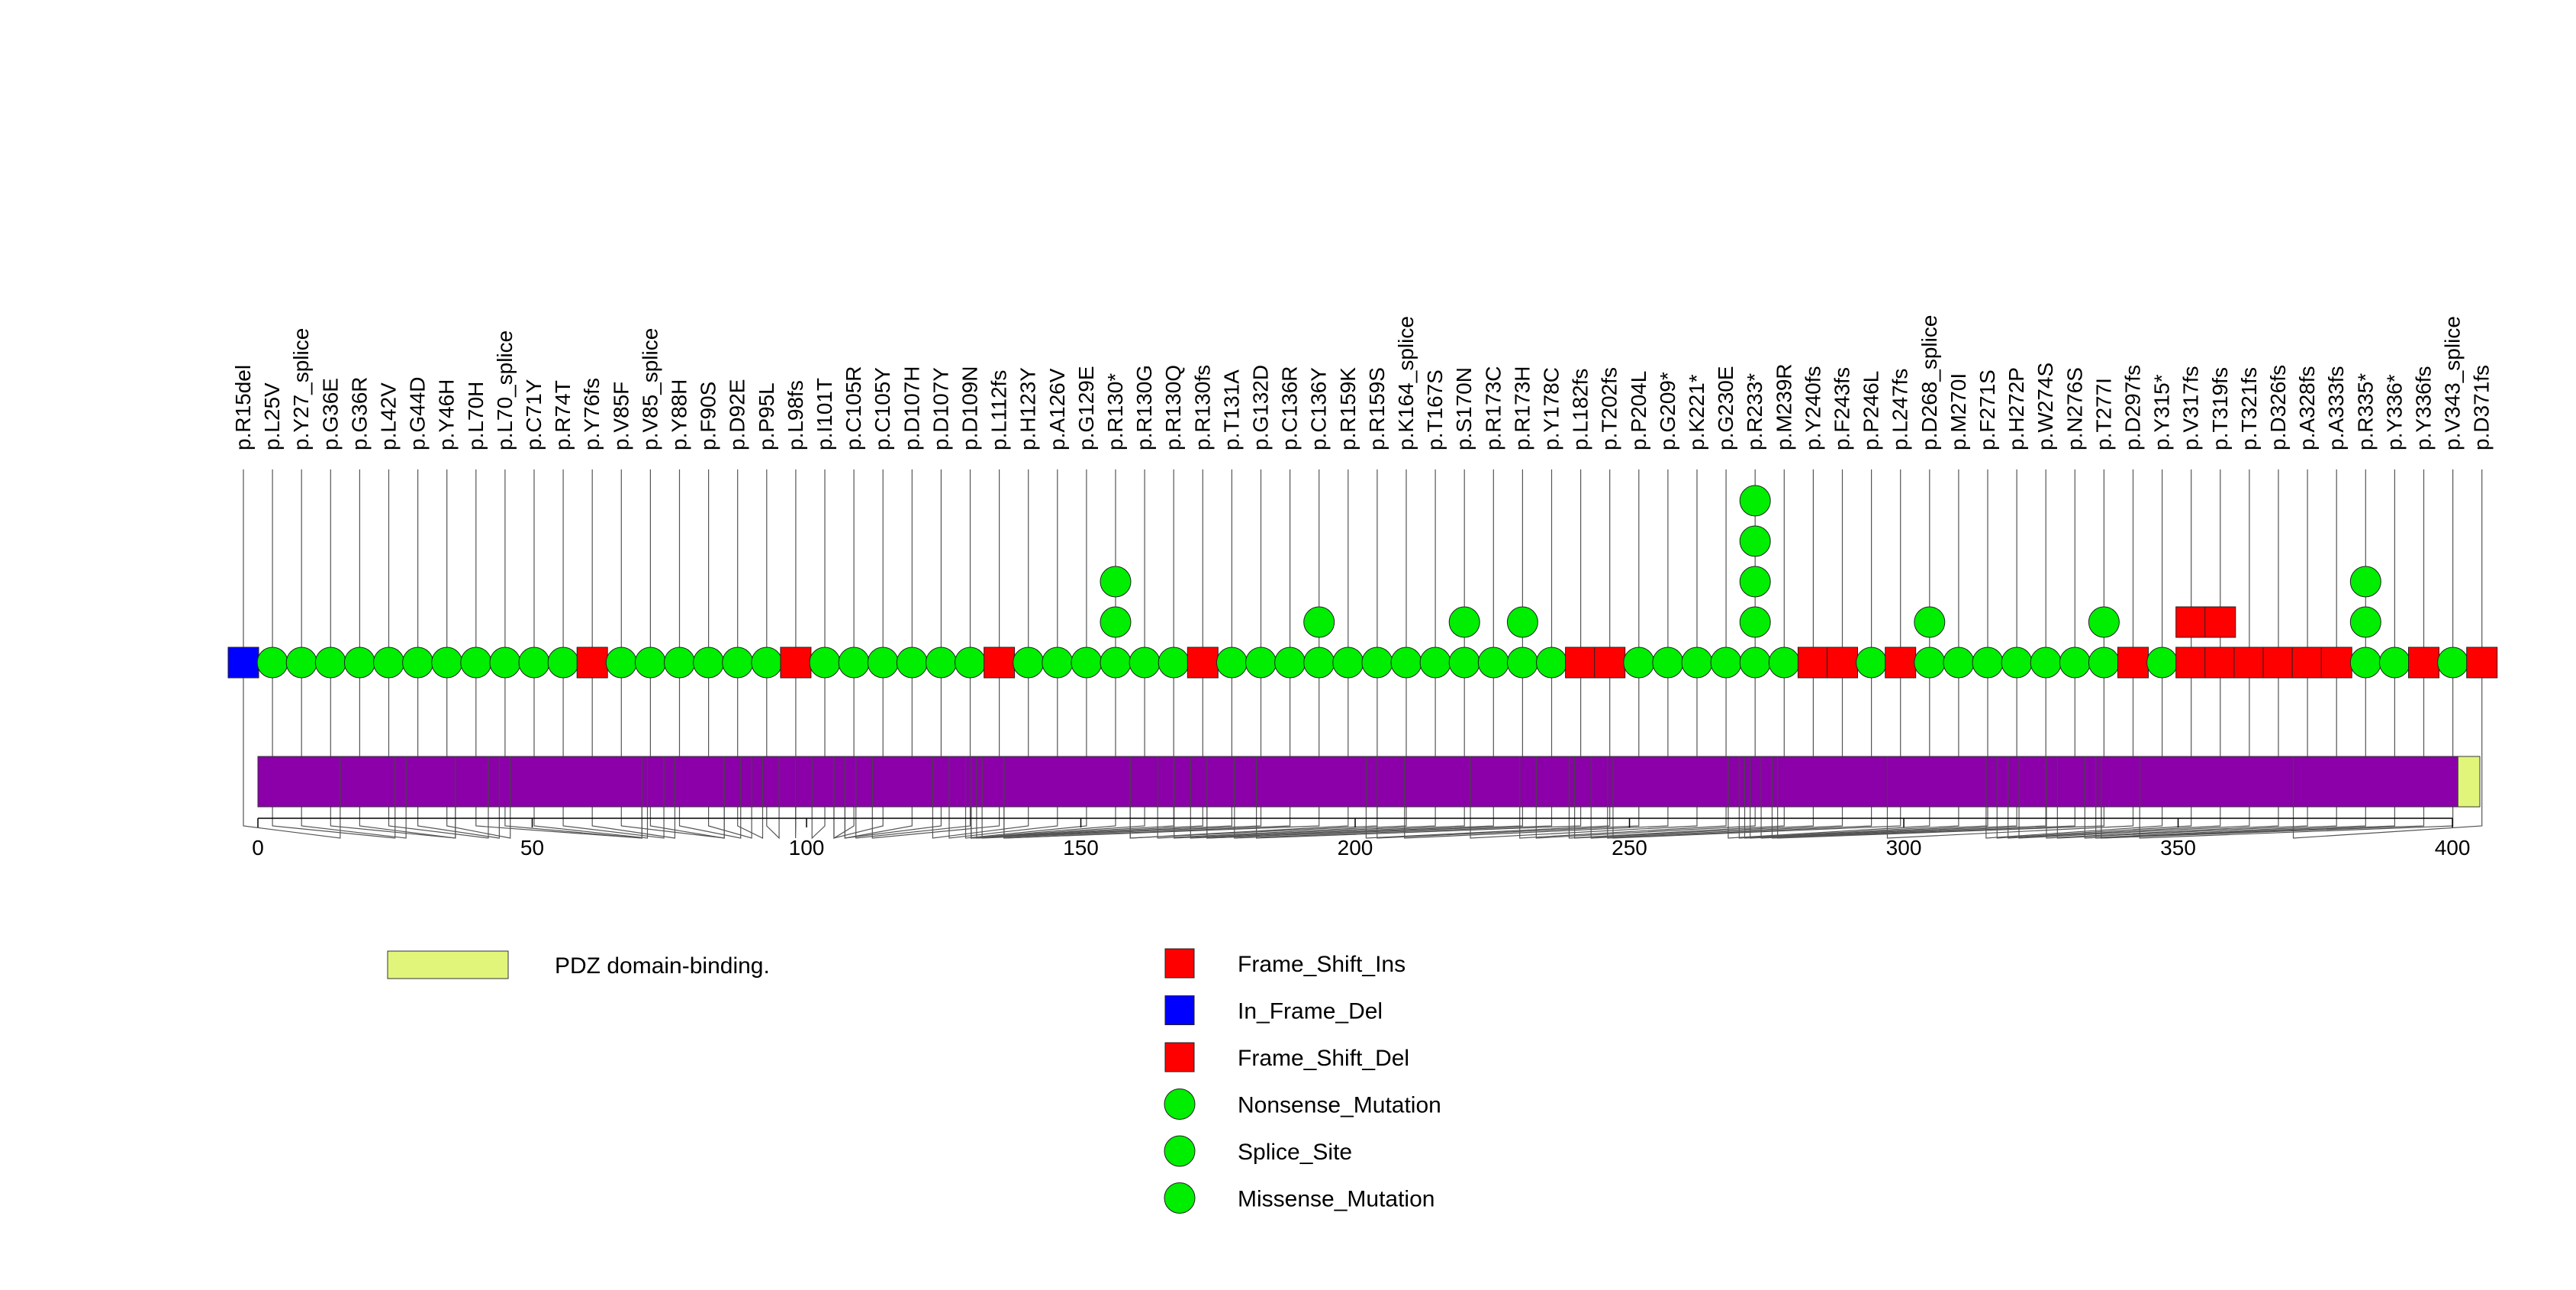 The width and height of the screenshot is (2576, 1290). What do you see at coordinates (447, 414) in the screenshot?
I see `mutation-label-p-y46h: p.Y46H` at bounding box center [447, 414].